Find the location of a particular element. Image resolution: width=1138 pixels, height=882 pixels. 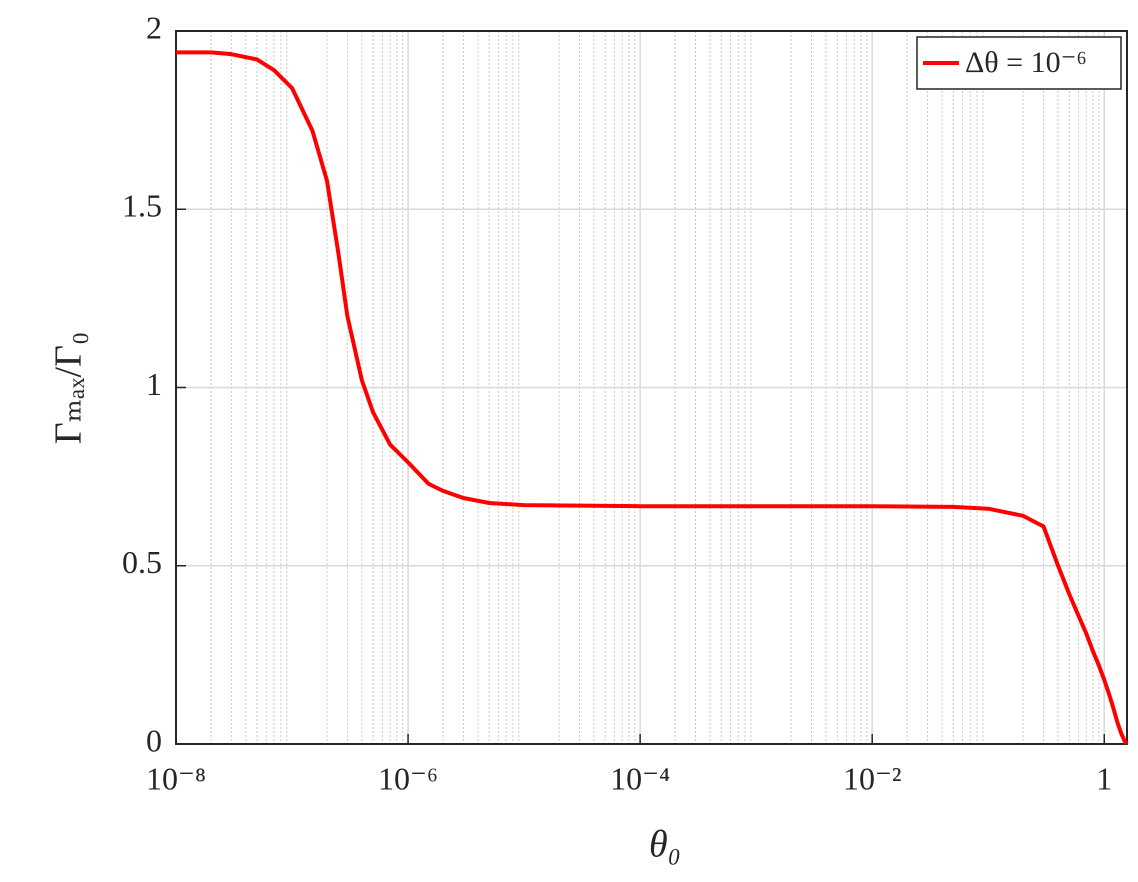

x-tick-label: 10⁻⁴ is located at coordinates (640, 778).